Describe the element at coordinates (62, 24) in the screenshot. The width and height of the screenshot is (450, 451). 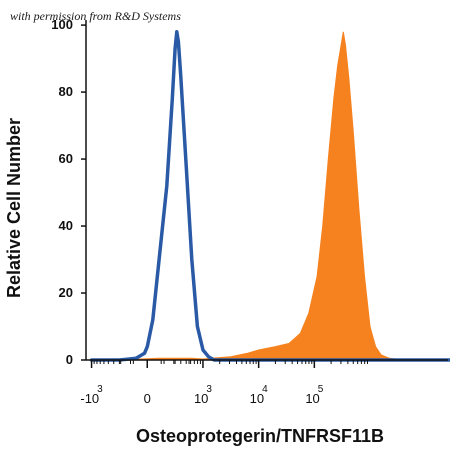
I see `y-tick-label: 100` at that location.